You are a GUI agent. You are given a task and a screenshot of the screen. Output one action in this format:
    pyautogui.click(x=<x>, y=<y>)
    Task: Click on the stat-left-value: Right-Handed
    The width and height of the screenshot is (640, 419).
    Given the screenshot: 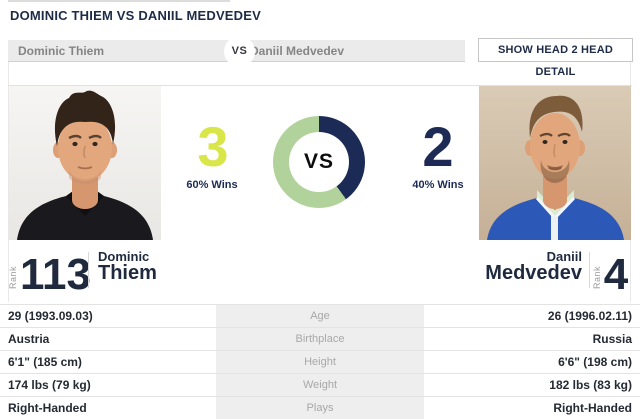 What is the action you would take?
    pyautogui.click(x=47, y=408)
    